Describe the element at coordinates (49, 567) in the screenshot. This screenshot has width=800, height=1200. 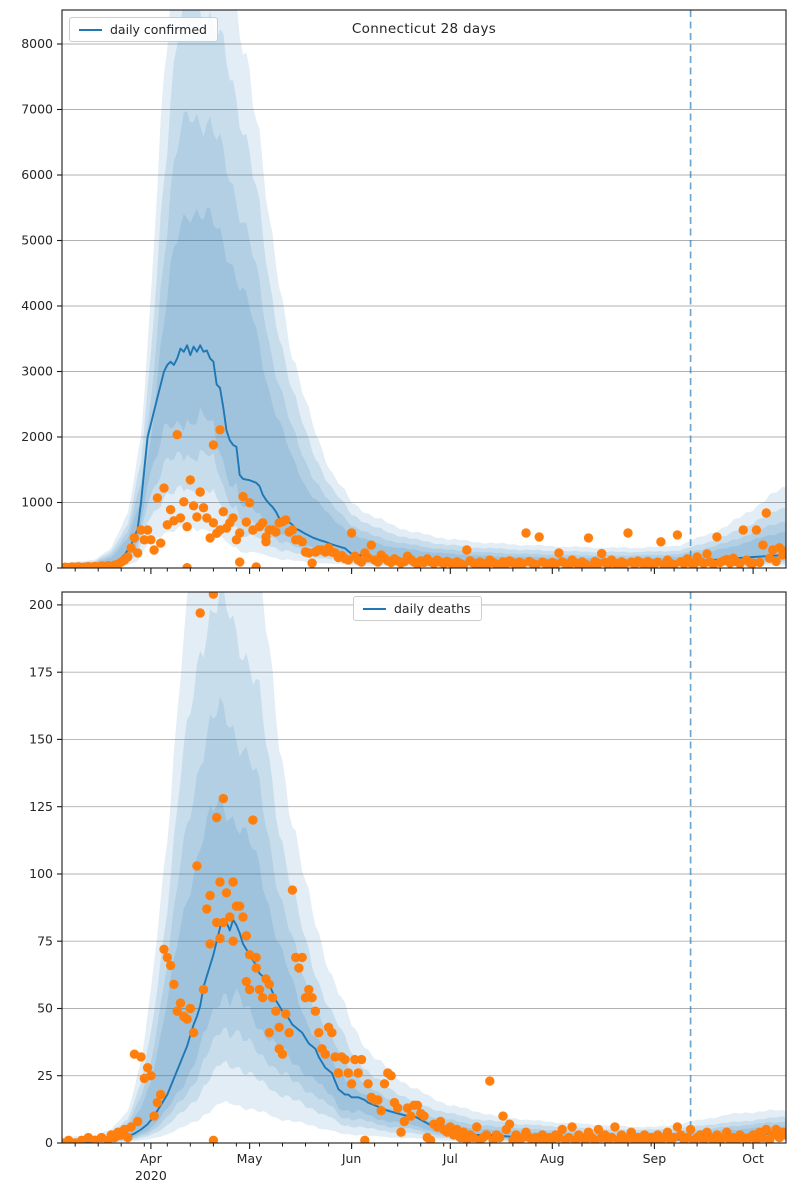
I see `svg-text: 0` at that location.